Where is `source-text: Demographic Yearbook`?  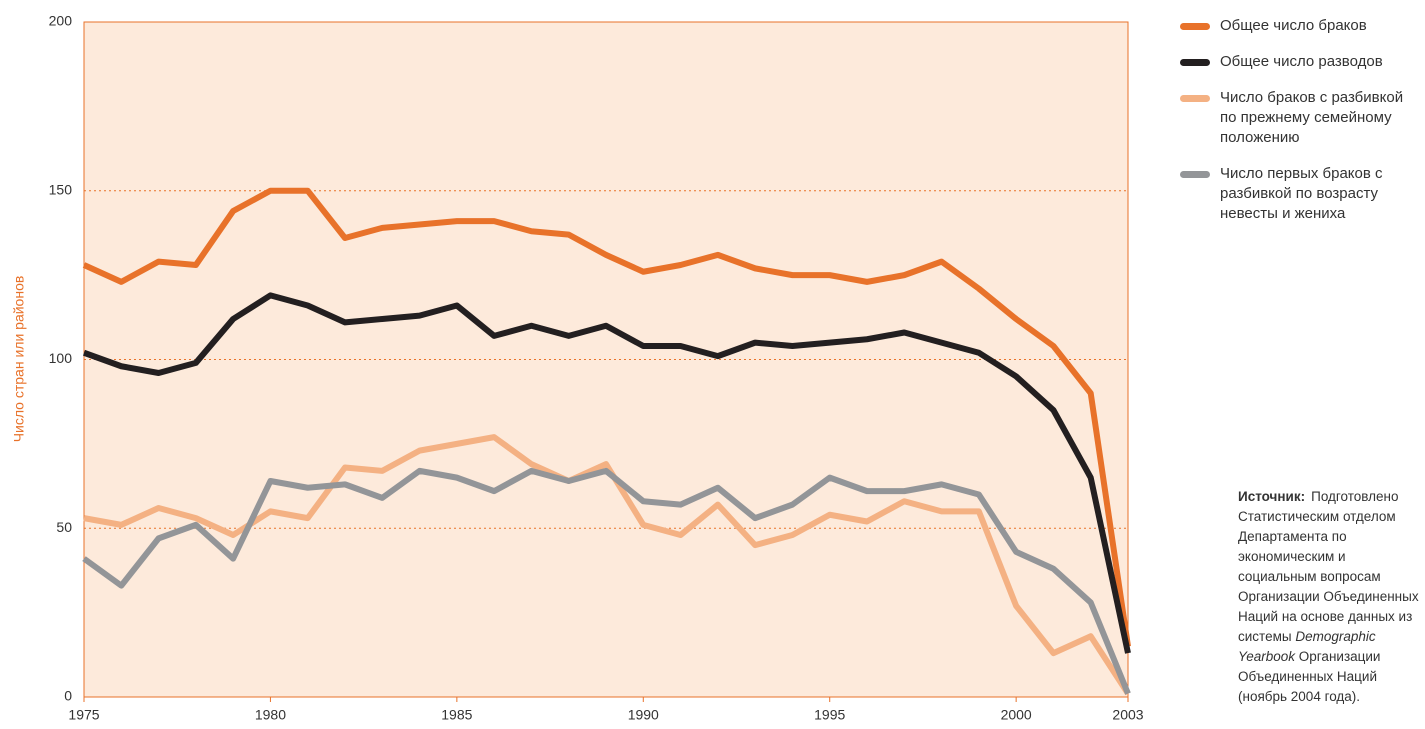
source-text: Demographic Yearbook is located at coordinates (1307, 646).